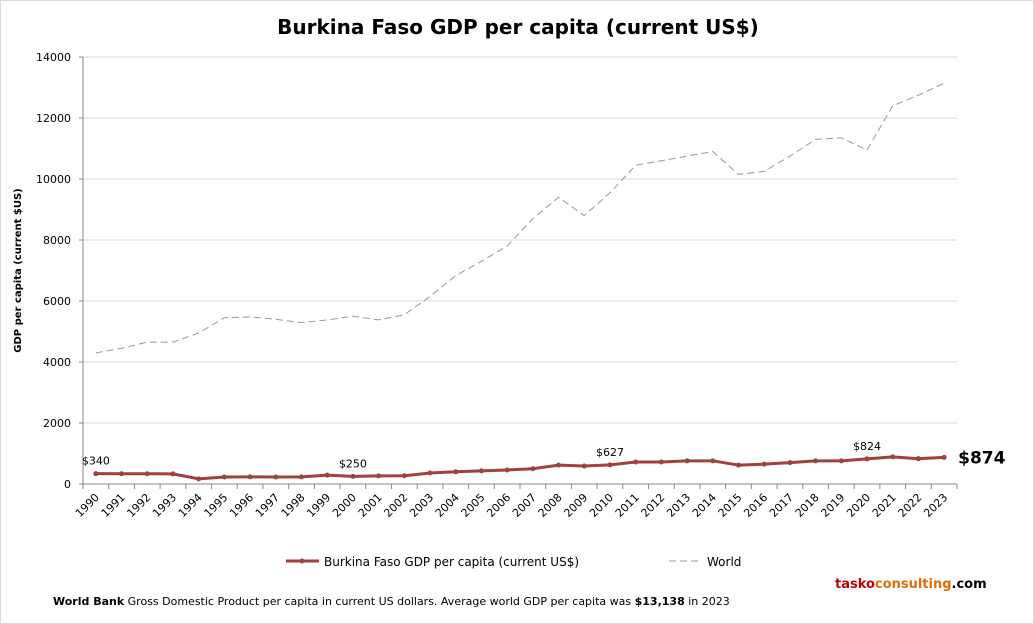 This screenshot has height=624, width=1034. I want to click on y-tick-label: 4000, so click(57, 362).